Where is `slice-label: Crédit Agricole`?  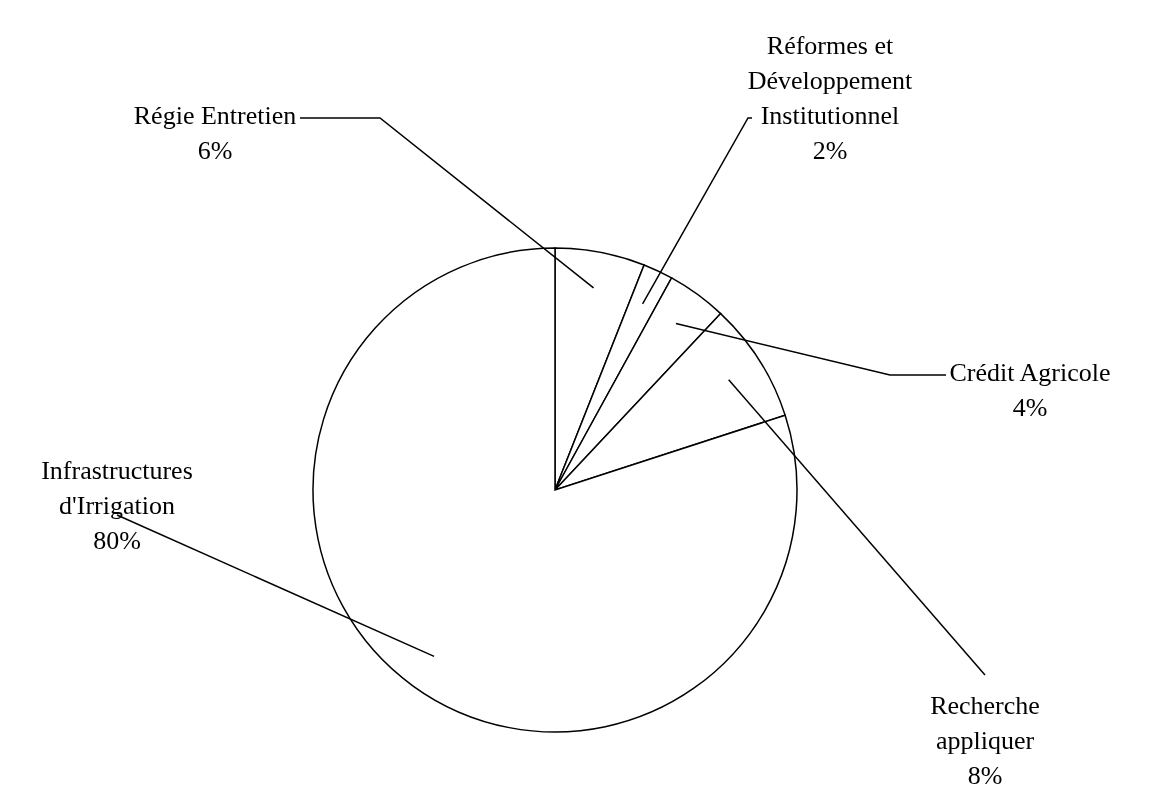 slice-label: Crédit Agricole is located at coordinates (1030, 372).